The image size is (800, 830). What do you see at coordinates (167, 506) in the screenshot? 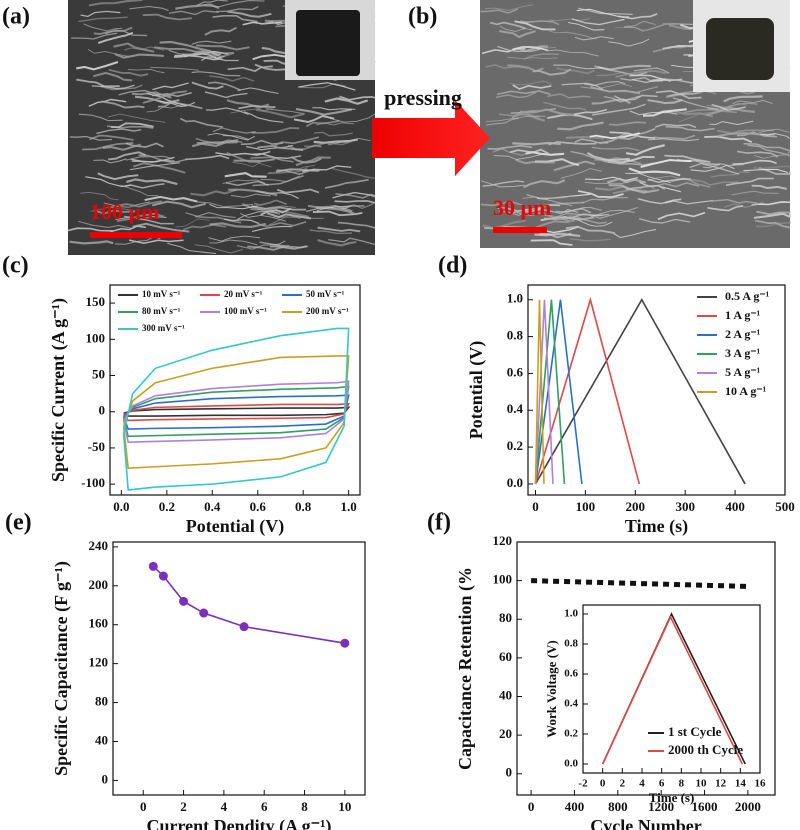
I see `x-tick-label: 0.2` at bounding box center [167, 506].